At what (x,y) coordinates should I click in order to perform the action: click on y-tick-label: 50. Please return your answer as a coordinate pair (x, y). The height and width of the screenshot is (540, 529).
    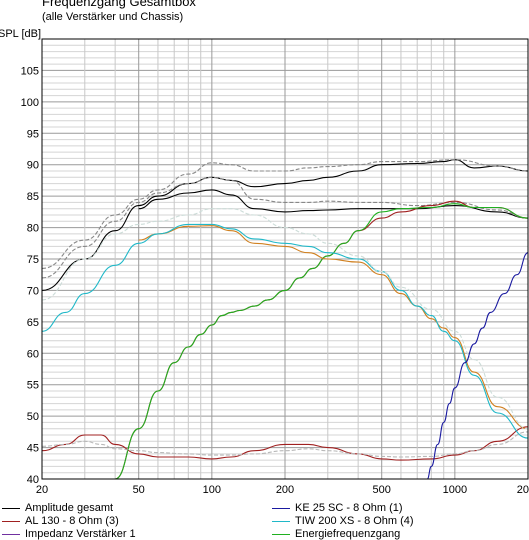
    Looking at the image, I should click on (33, 417).